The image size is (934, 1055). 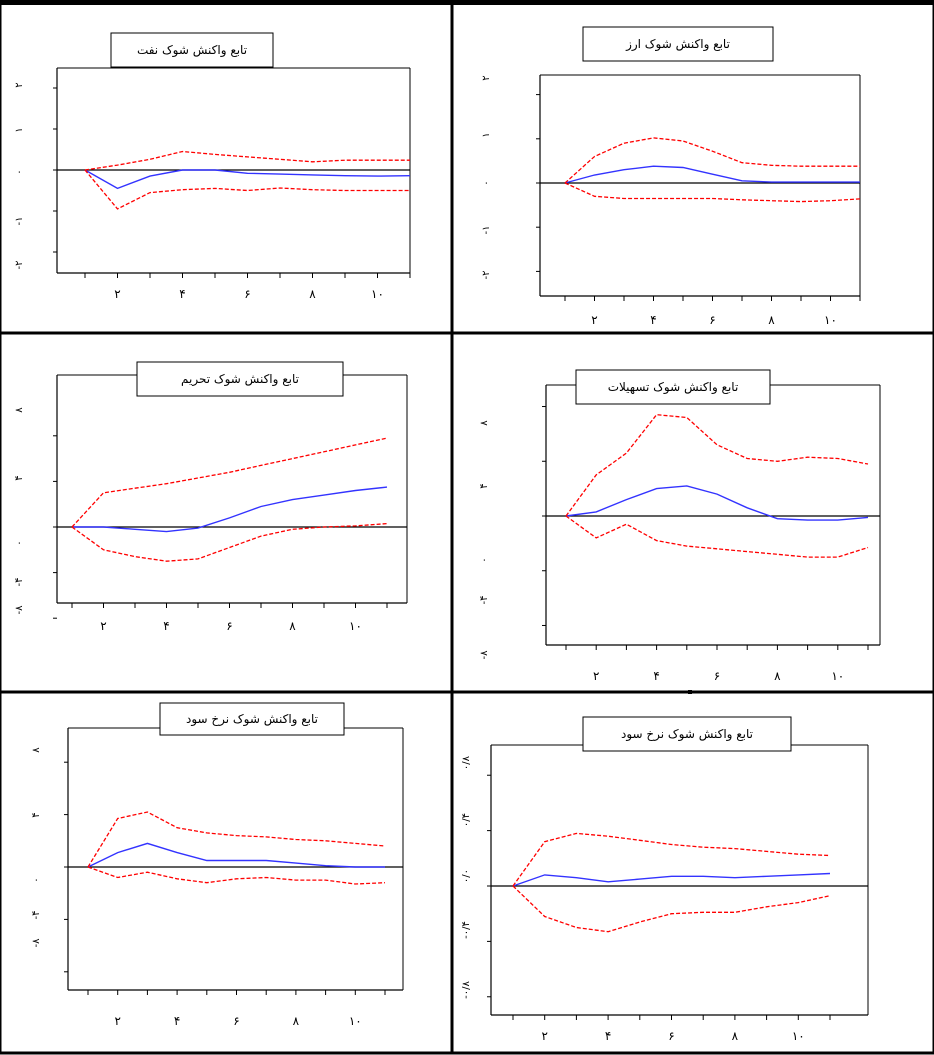 What do you see at coordinates (466, 990) in the screenshot?
I see `y-tick-label: -۰/۸` at bounding box center [466, 990].